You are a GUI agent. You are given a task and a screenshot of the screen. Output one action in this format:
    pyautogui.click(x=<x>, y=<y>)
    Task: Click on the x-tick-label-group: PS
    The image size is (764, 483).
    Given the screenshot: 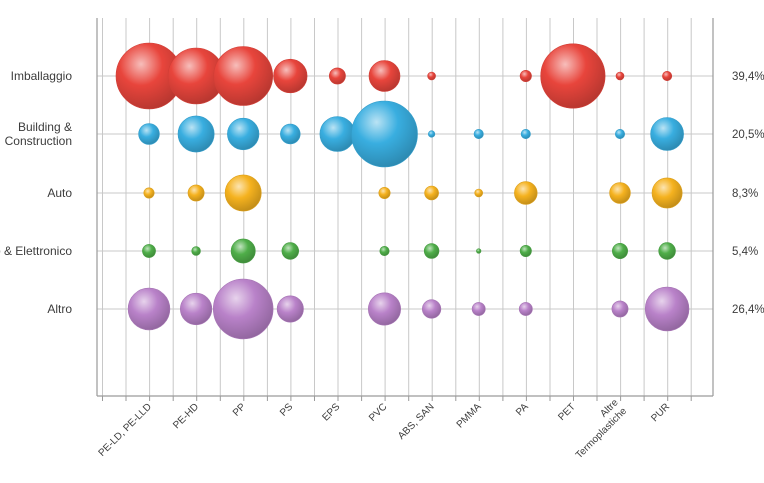 What is the action you would take?
    pyautogui.click(x=286, y=409)
    